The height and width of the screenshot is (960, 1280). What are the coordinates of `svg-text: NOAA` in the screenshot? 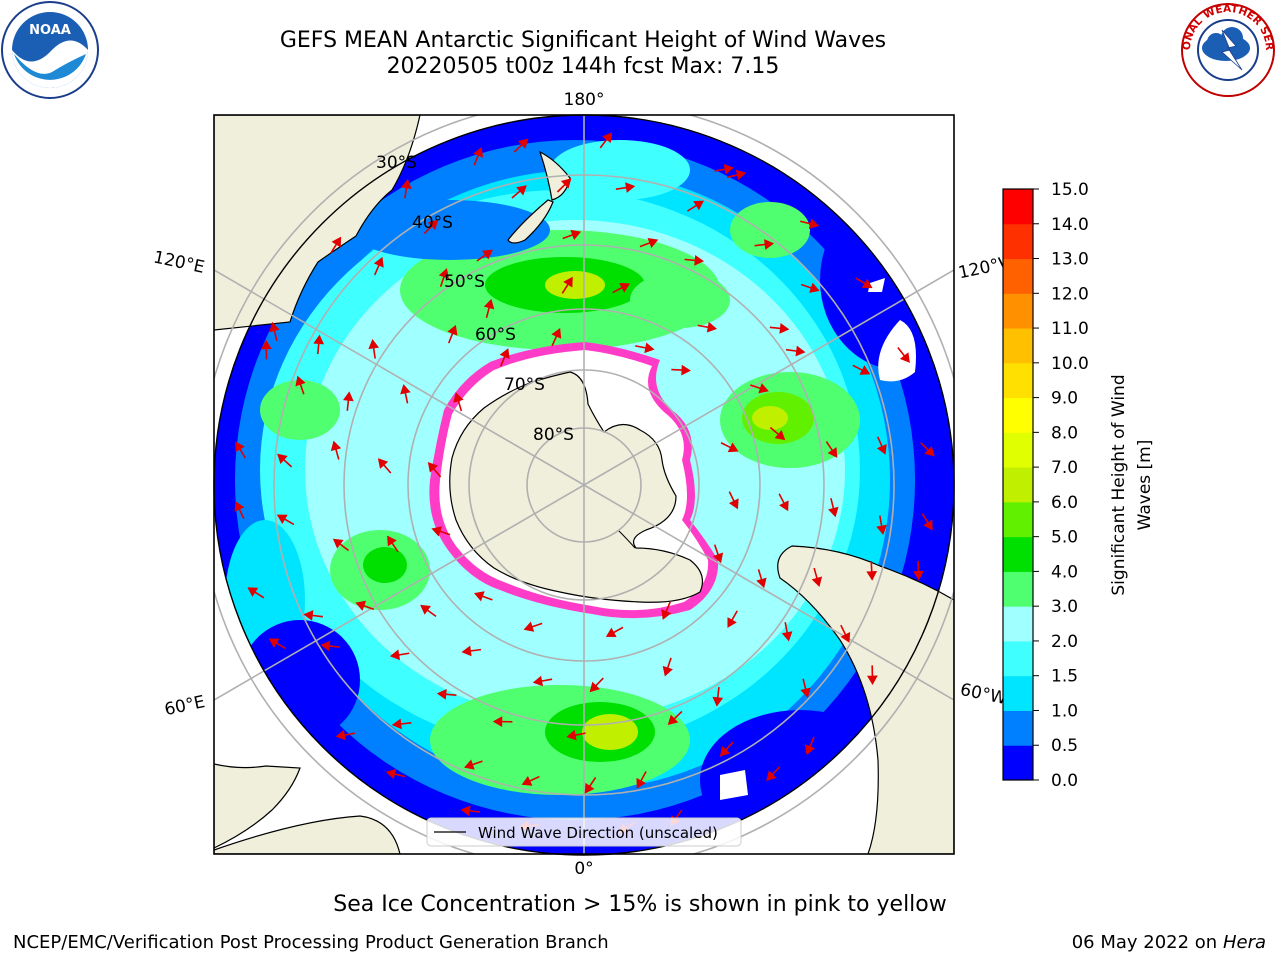 It's located at (50, 30).